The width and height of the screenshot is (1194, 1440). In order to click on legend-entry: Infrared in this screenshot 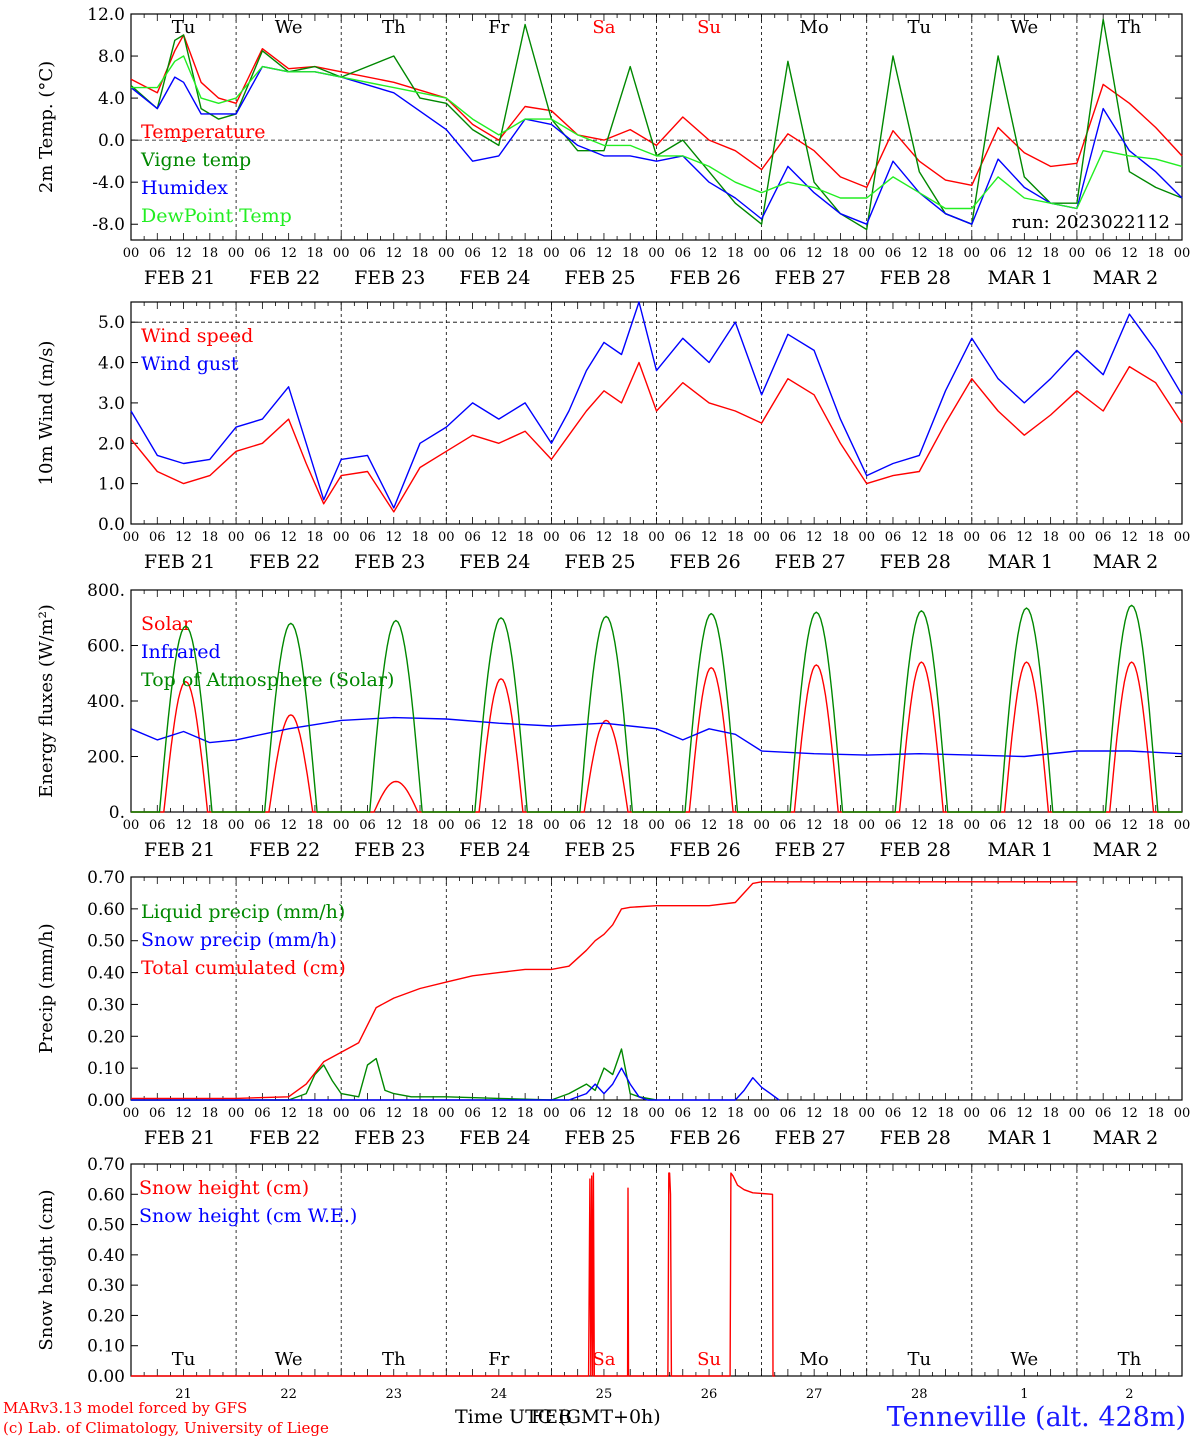, I will do `click(181, 652)`.